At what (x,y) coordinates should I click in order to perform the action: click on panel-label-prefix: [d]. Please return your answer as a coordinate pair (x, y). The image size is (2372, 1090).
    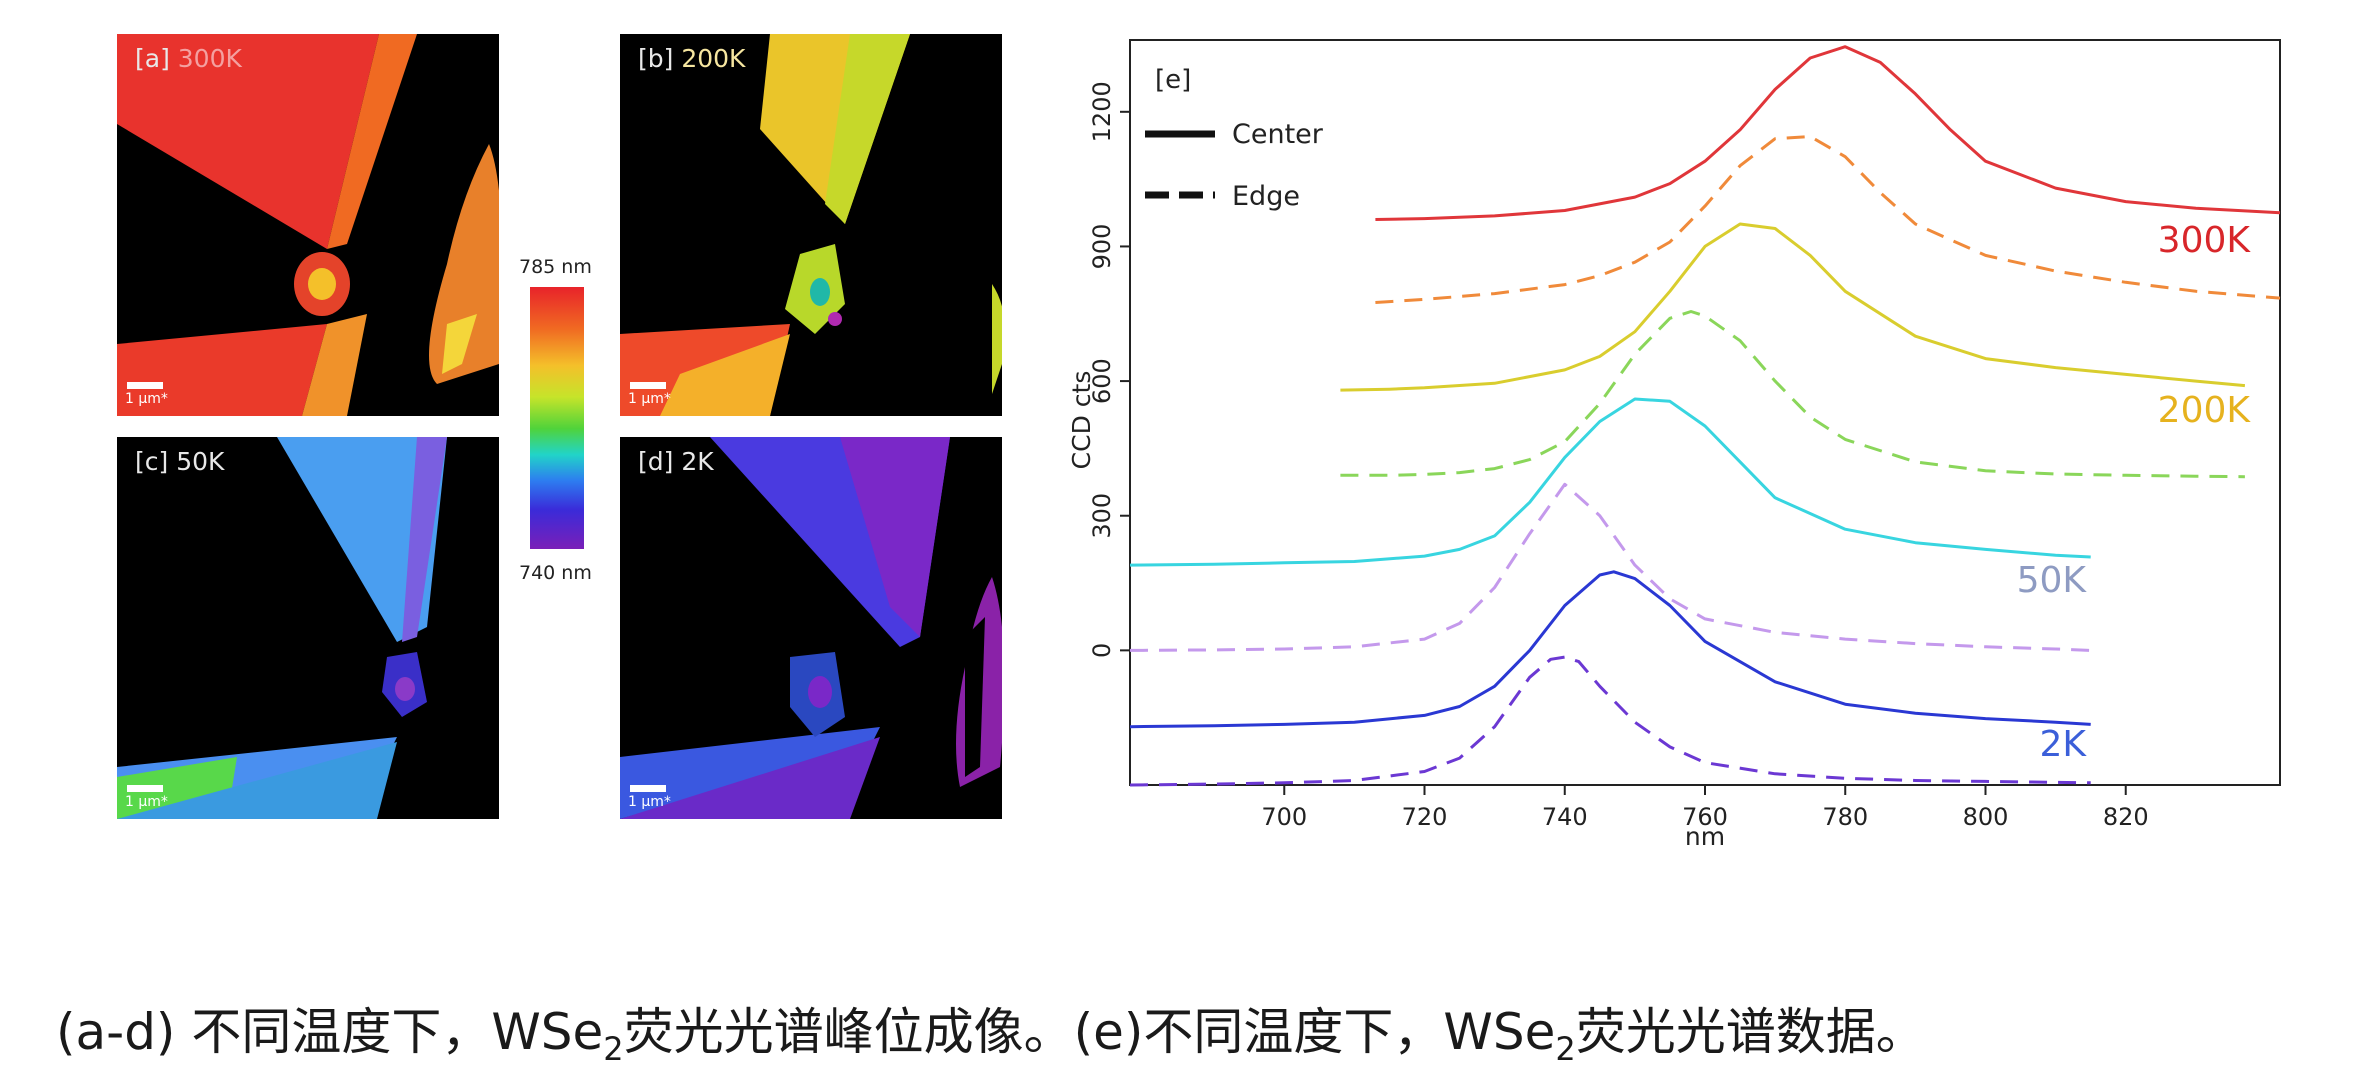
    Looking at the image, I should click on (656, 461).